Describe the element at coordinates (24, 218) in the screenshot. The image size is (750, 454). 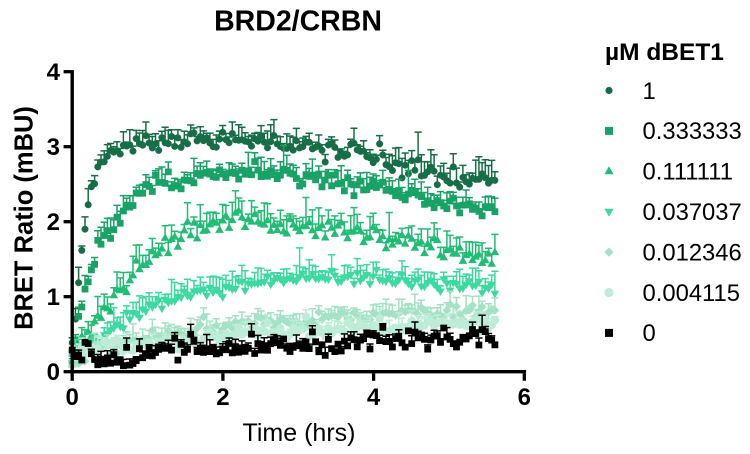
I see `svg-text: BRET Ratio (mBU)` at that location.